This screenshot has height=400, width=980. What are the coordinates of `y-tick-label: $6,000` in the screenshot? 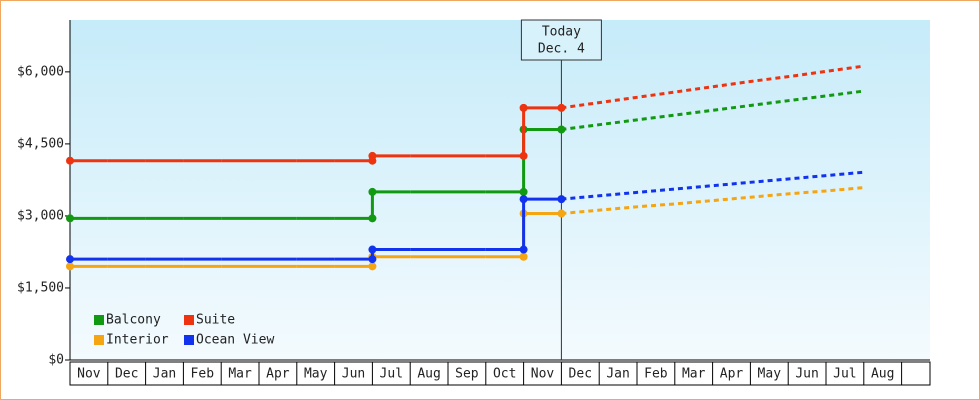 It's located at (40, 71).